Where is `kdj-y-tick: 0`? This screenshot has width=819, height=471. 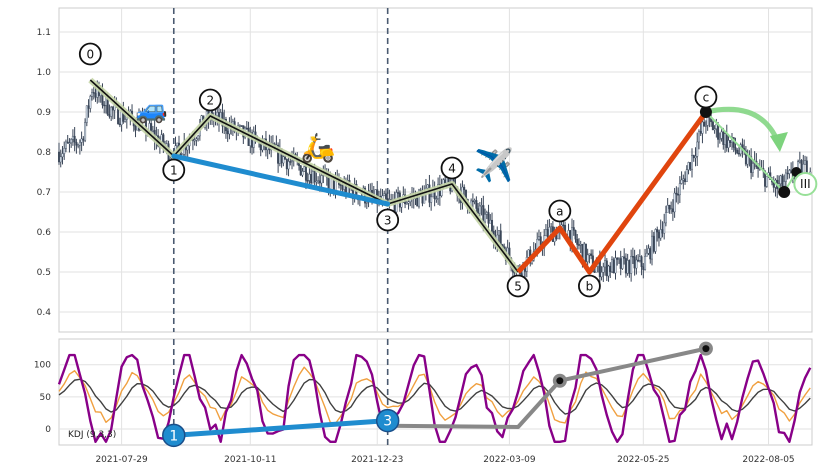 kdj-y-tick: 0 is located at coordinates (48, 430).